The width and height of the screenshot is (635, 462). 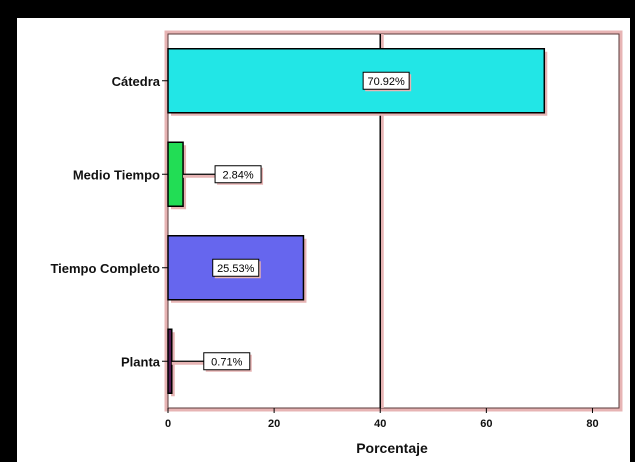 I want to click on category-labels: Cátedra Medio Tiempo Tiempo Completo Planta, so click(x=109, y=221).